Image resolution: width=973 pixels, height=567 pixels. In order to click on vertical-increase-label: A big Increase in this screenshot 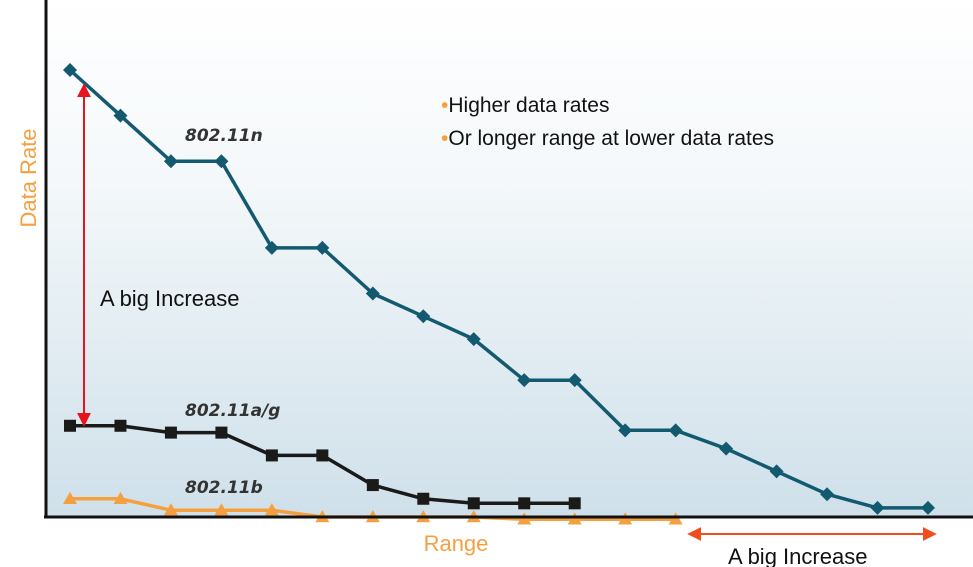, I will do `click(169, 298)`.